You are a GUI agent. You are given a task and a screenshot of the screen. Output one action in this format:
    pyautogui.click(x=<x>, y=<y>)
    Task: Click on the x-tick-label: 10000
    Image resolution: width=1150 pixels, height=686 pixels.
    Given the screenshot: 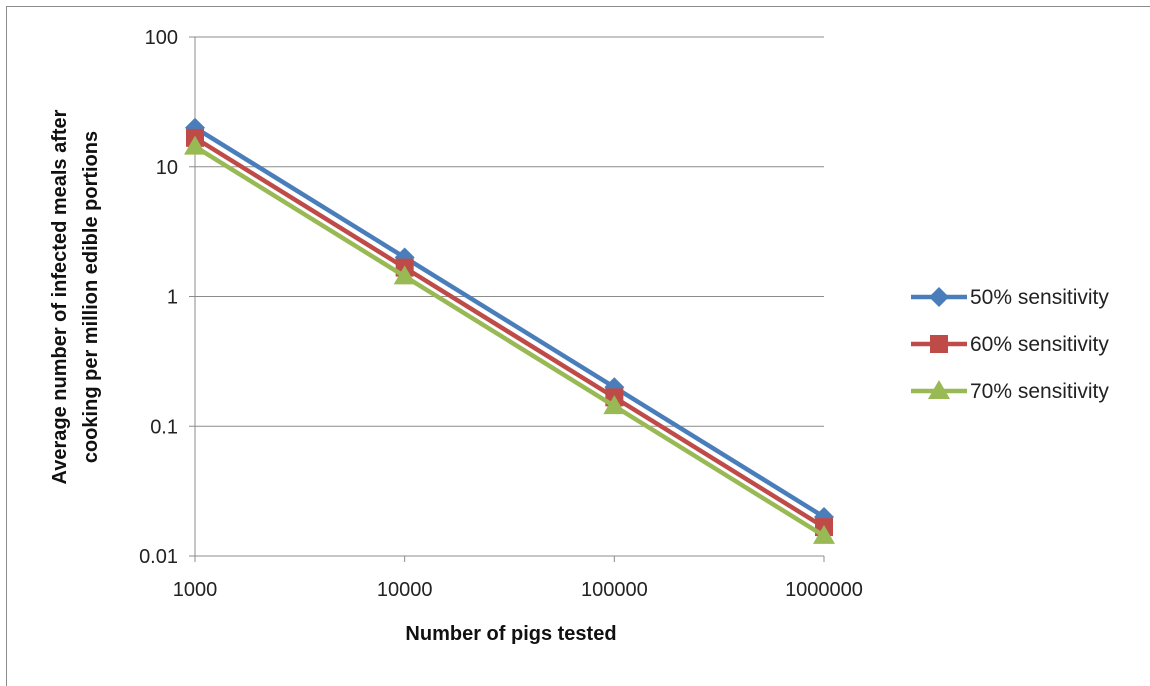 What is the action you would take?
    pyautogui.click(x=405, y=590)
    